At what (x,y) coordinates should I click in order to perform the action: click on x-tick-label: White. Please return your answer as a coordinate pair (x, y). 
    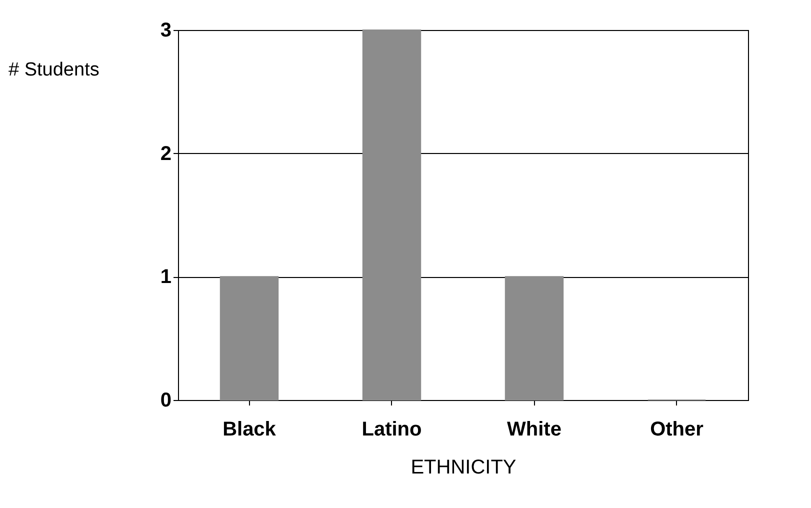
    Looking at the image, I should click on (534, 429).